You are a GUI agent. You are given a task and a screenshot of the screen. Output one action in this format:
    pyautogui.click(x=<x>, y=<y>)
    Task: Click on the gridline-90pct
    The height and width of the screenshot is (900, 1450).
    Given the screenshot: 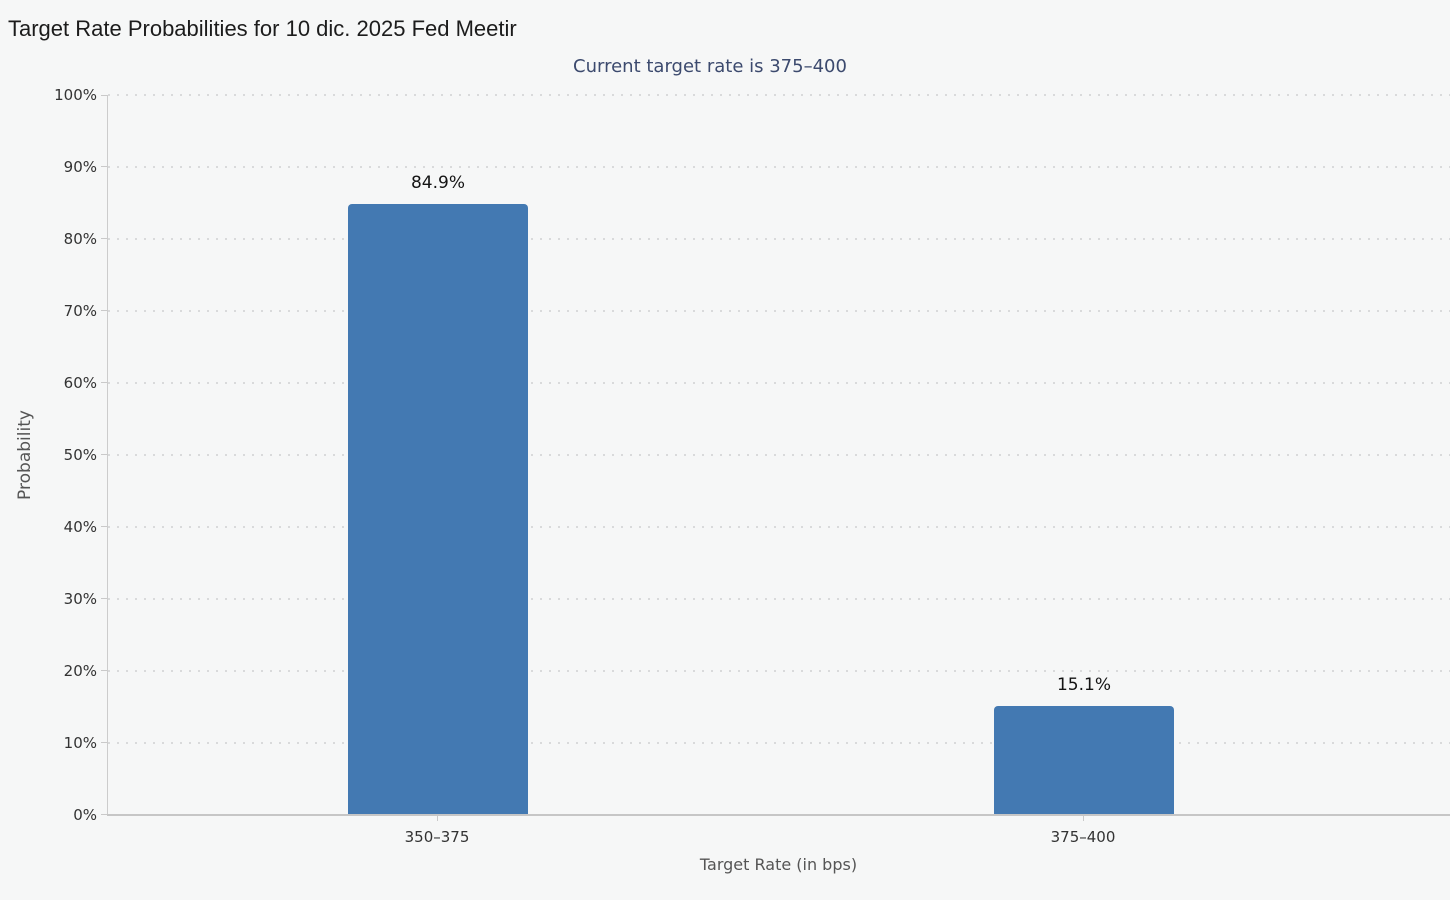 What is the action you would take?
    pyautogui.click(x=779, y=167)
    